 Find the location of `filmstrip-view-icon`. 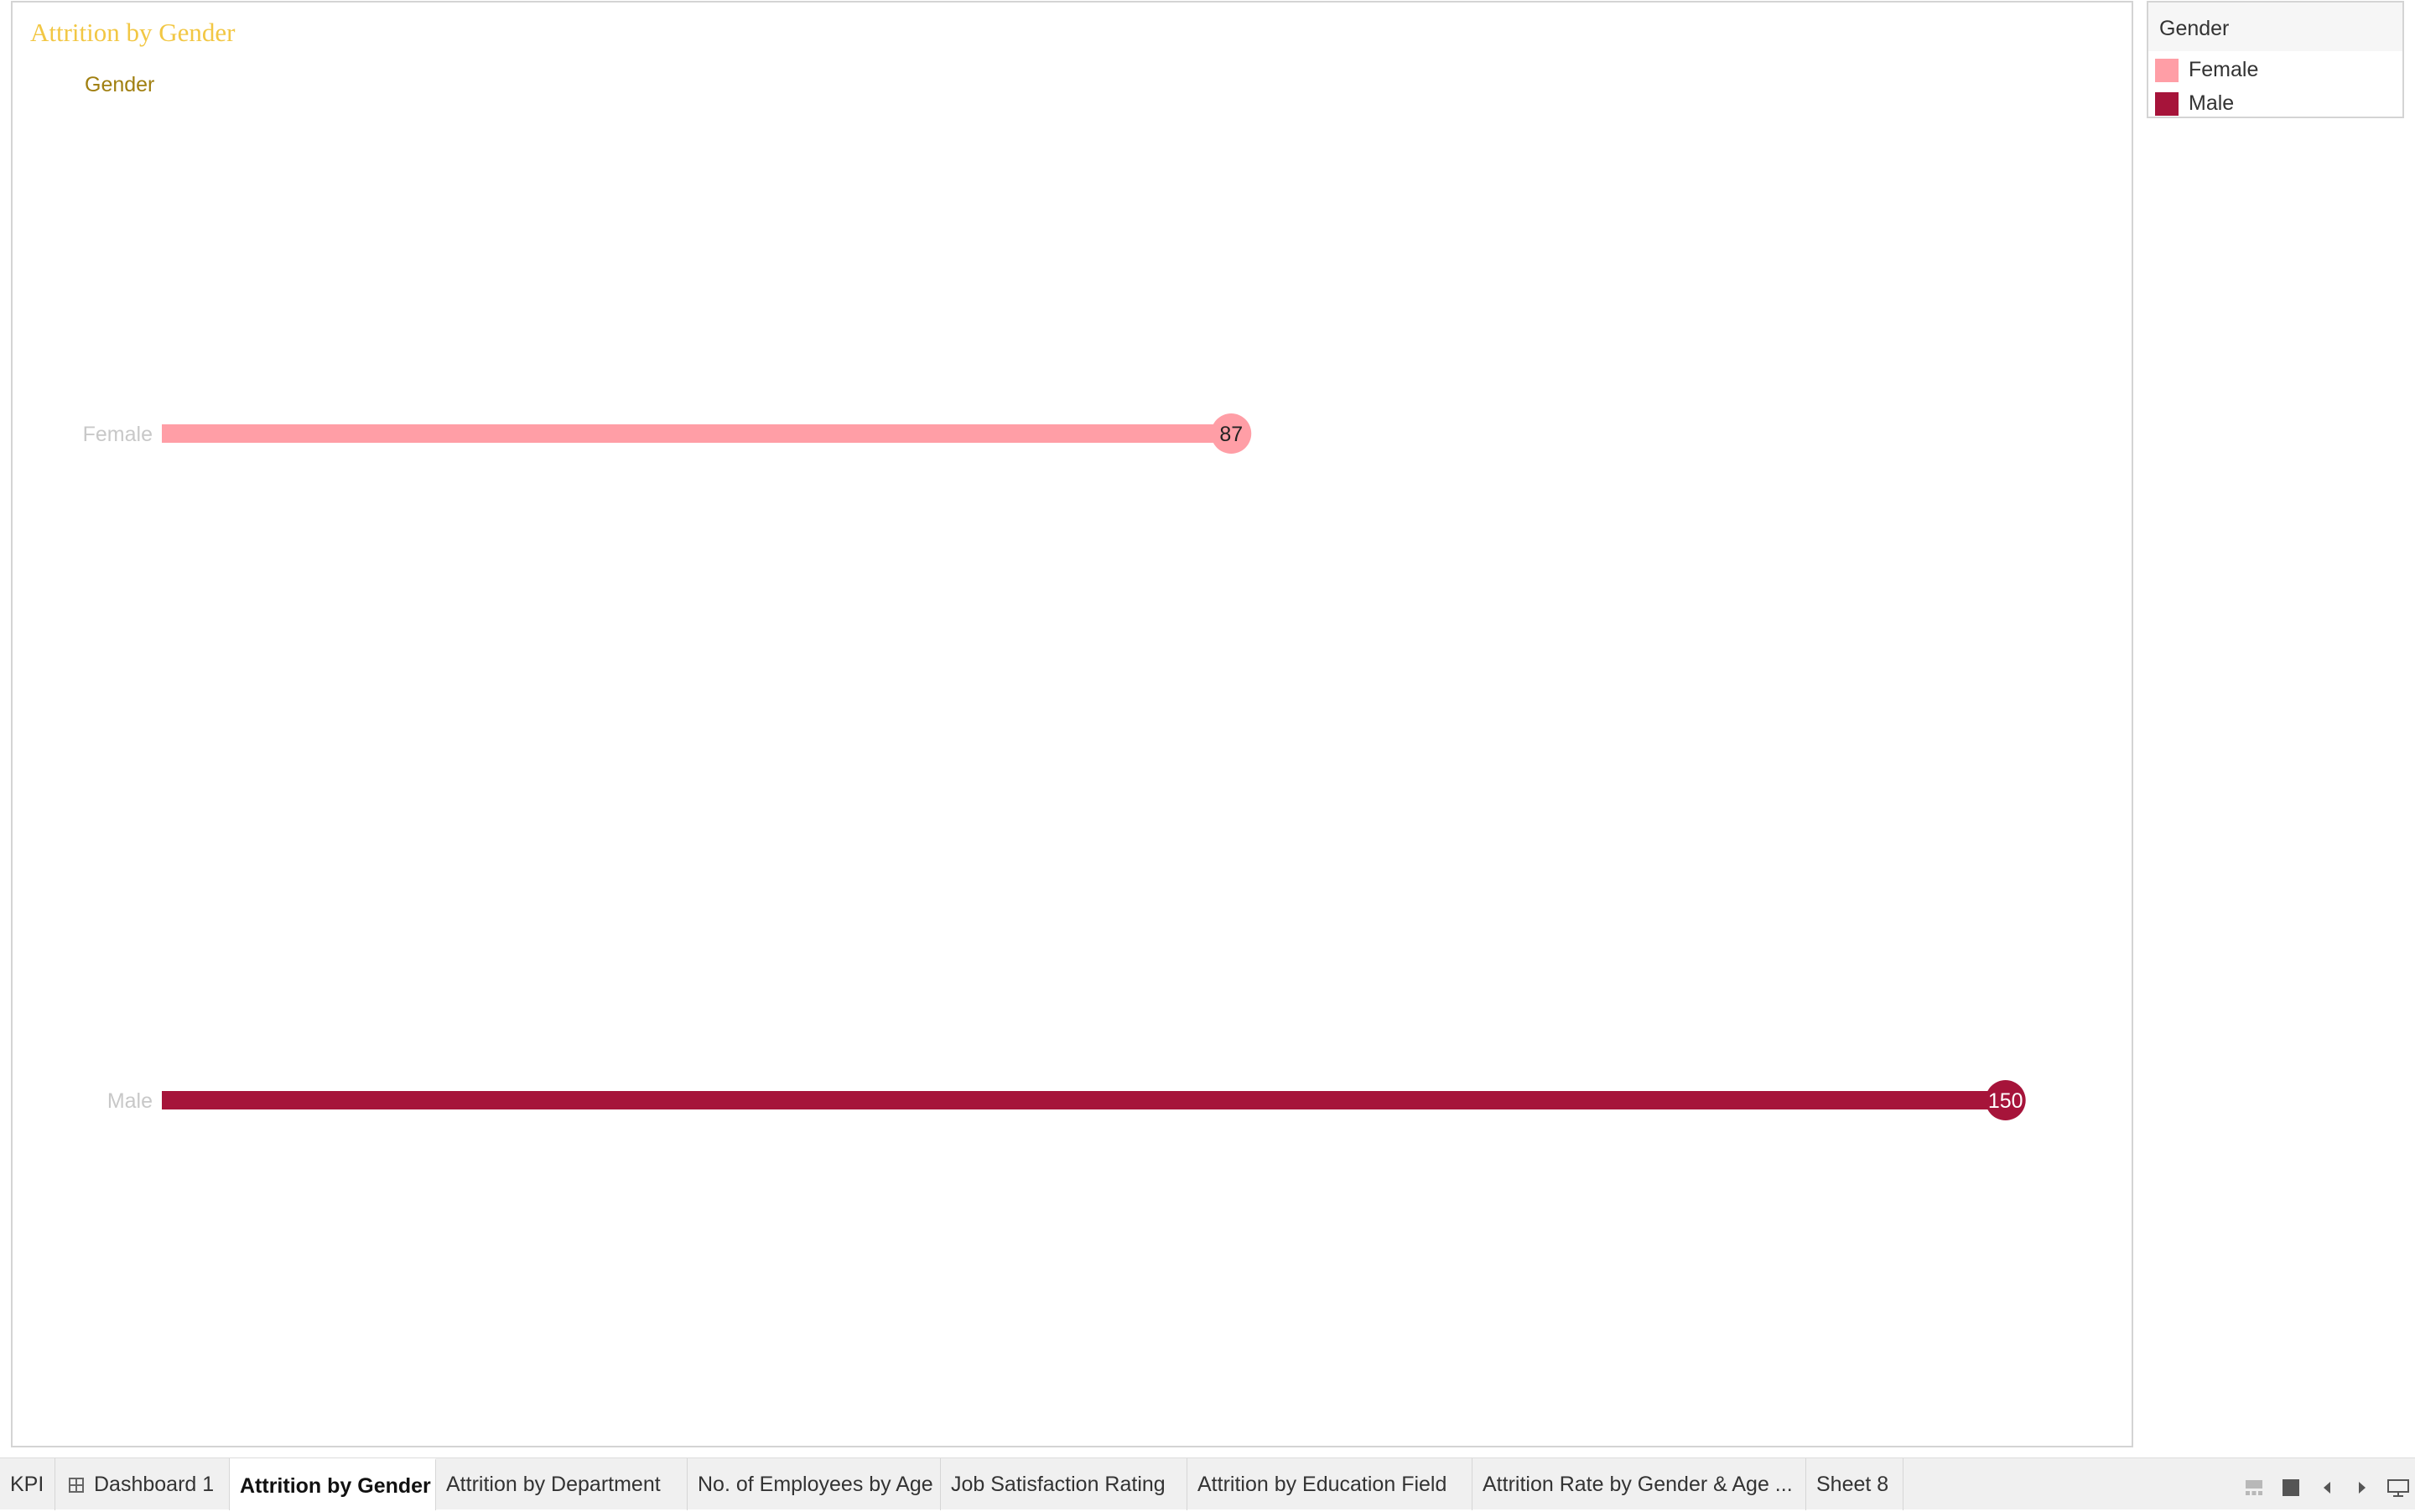

filmstrip-view-icon is located at coordinates (2254, 1488).